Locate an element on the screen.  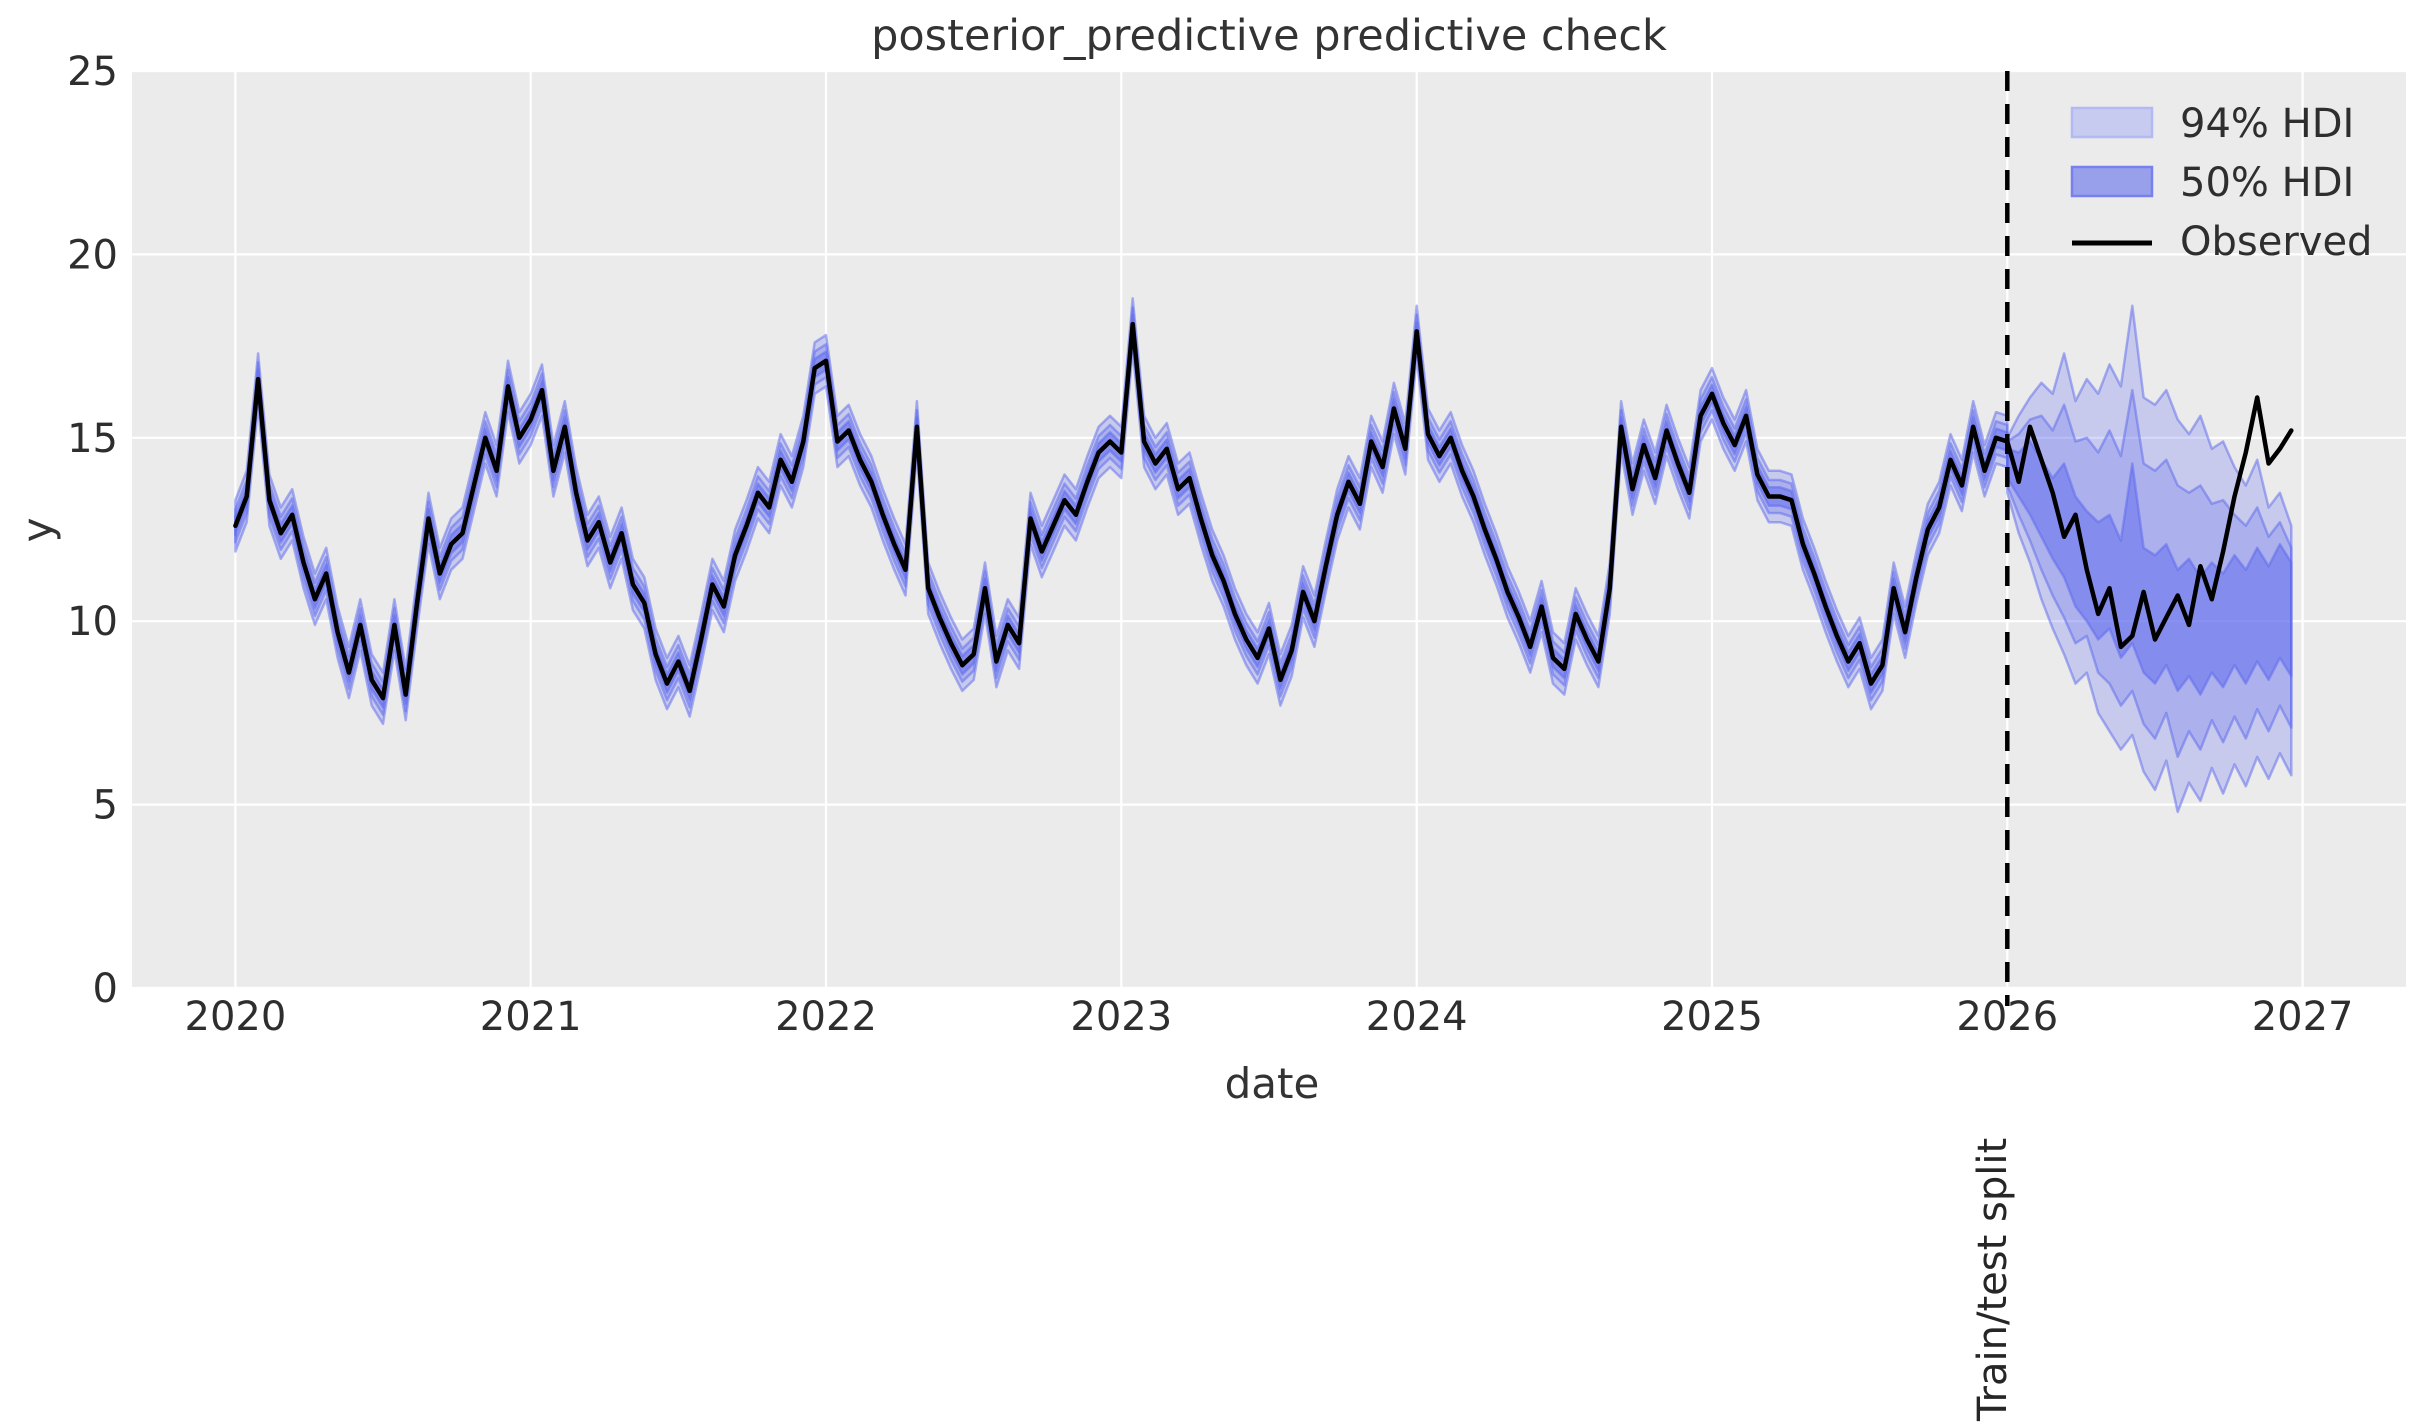
legend-label-94-hdi: 94% HDI is located at coordinates (2267, 124).